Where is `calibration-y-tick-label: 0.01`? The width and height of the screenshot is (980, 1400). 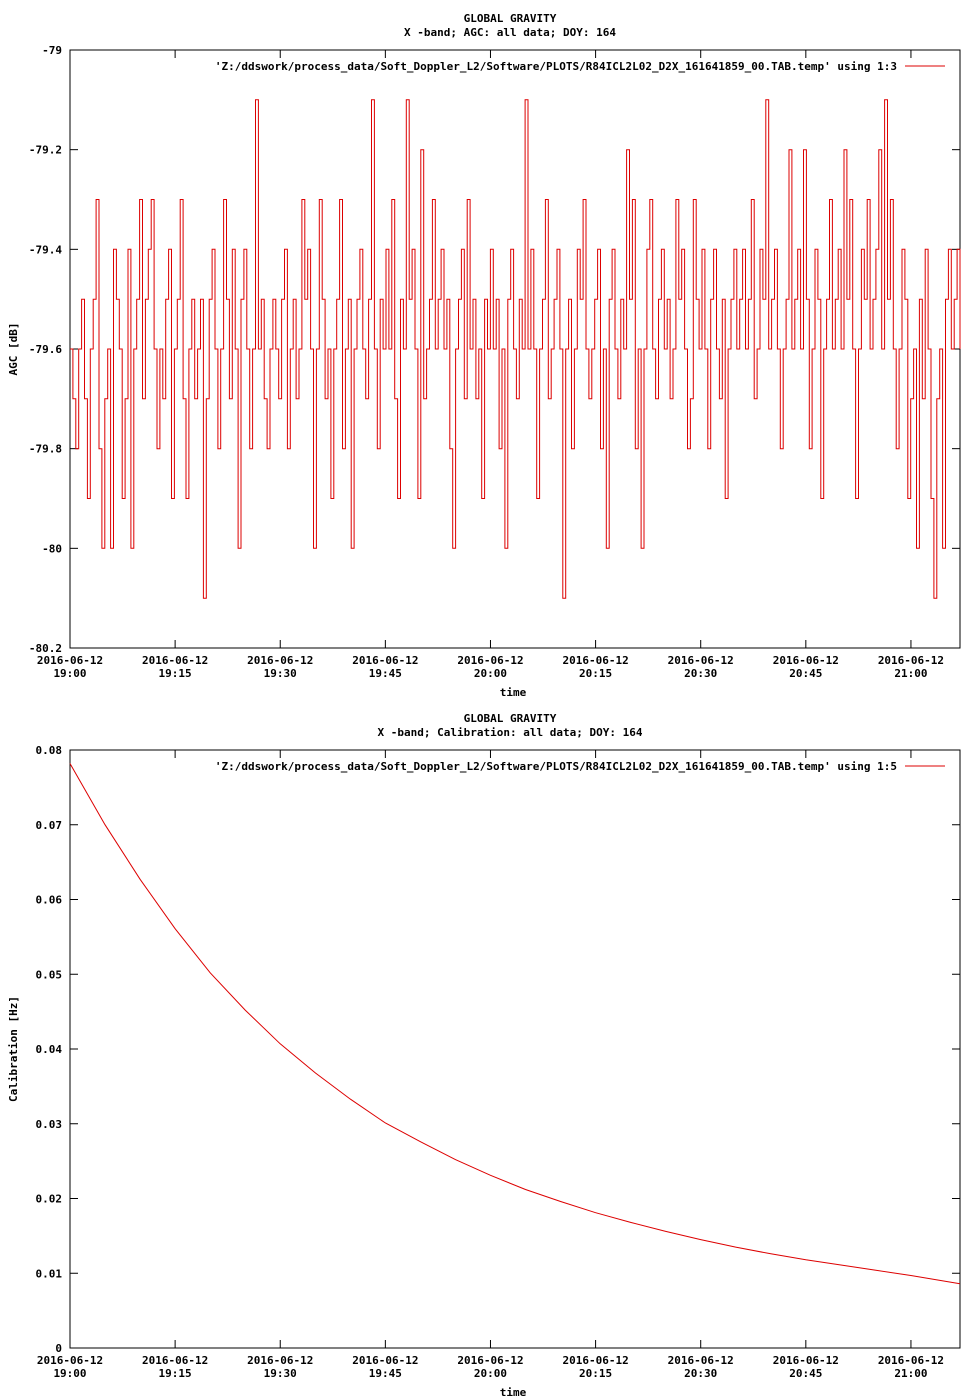
calibration-y-tick-label: 0.01 is located at coordinates (49, 1273).